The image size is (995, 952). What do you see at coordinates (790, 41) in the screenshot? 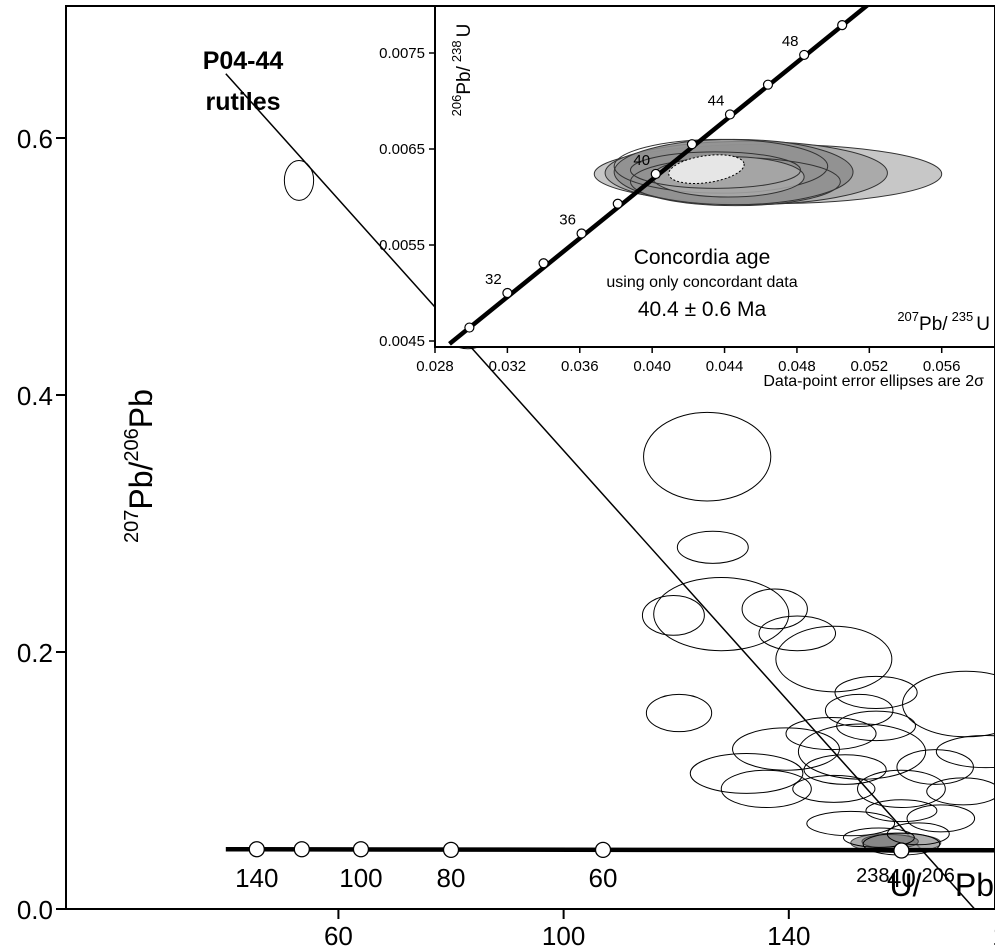
I see `inset-age-label: 48` at bounding box center [790, 41].